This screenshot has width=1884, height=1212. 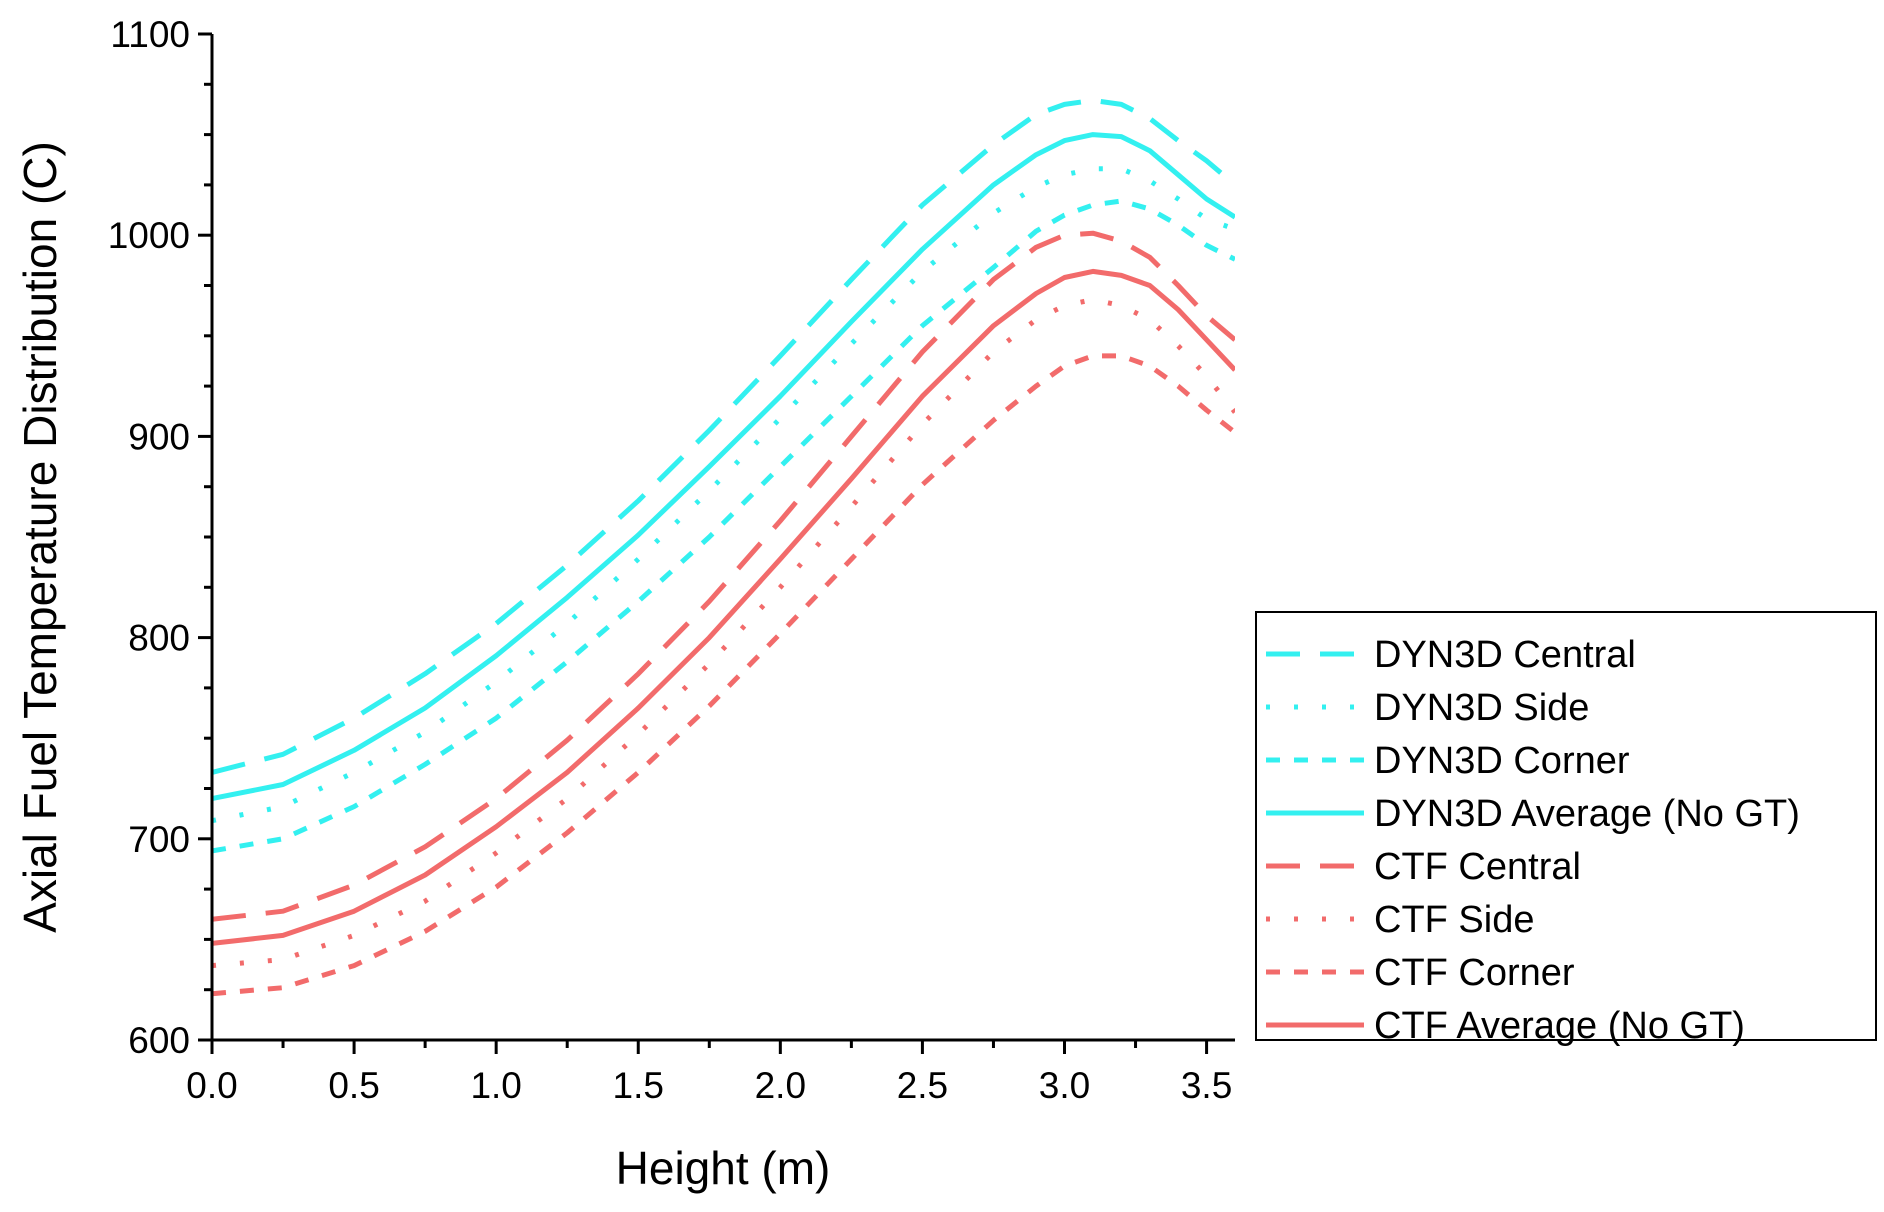 What do you see at coordinates (40, 537) in the screenshot?
I see `y-axis-title: Axial Fuel Temperature Distribution (C)` at bounding box center [40, 537].